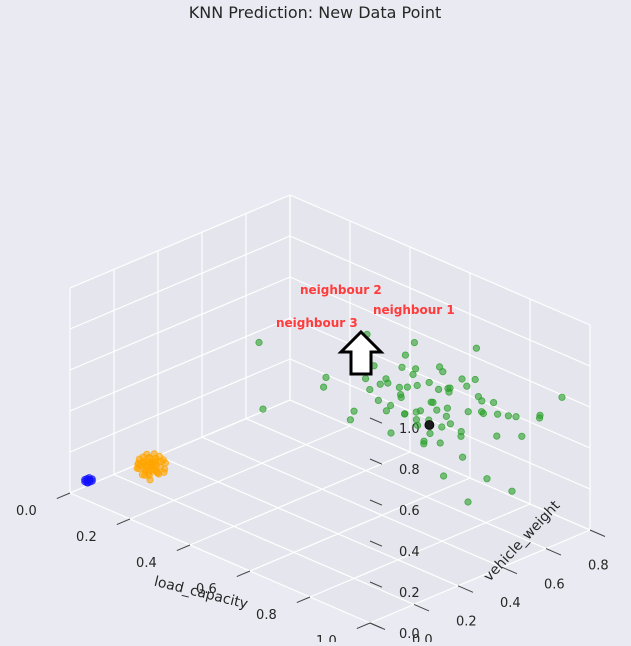 Image resolution: width=631 pixels, height=646 pixels. Describe the element at coordinates (363, 626) in the screenshot. I see `x-tick` at that location.